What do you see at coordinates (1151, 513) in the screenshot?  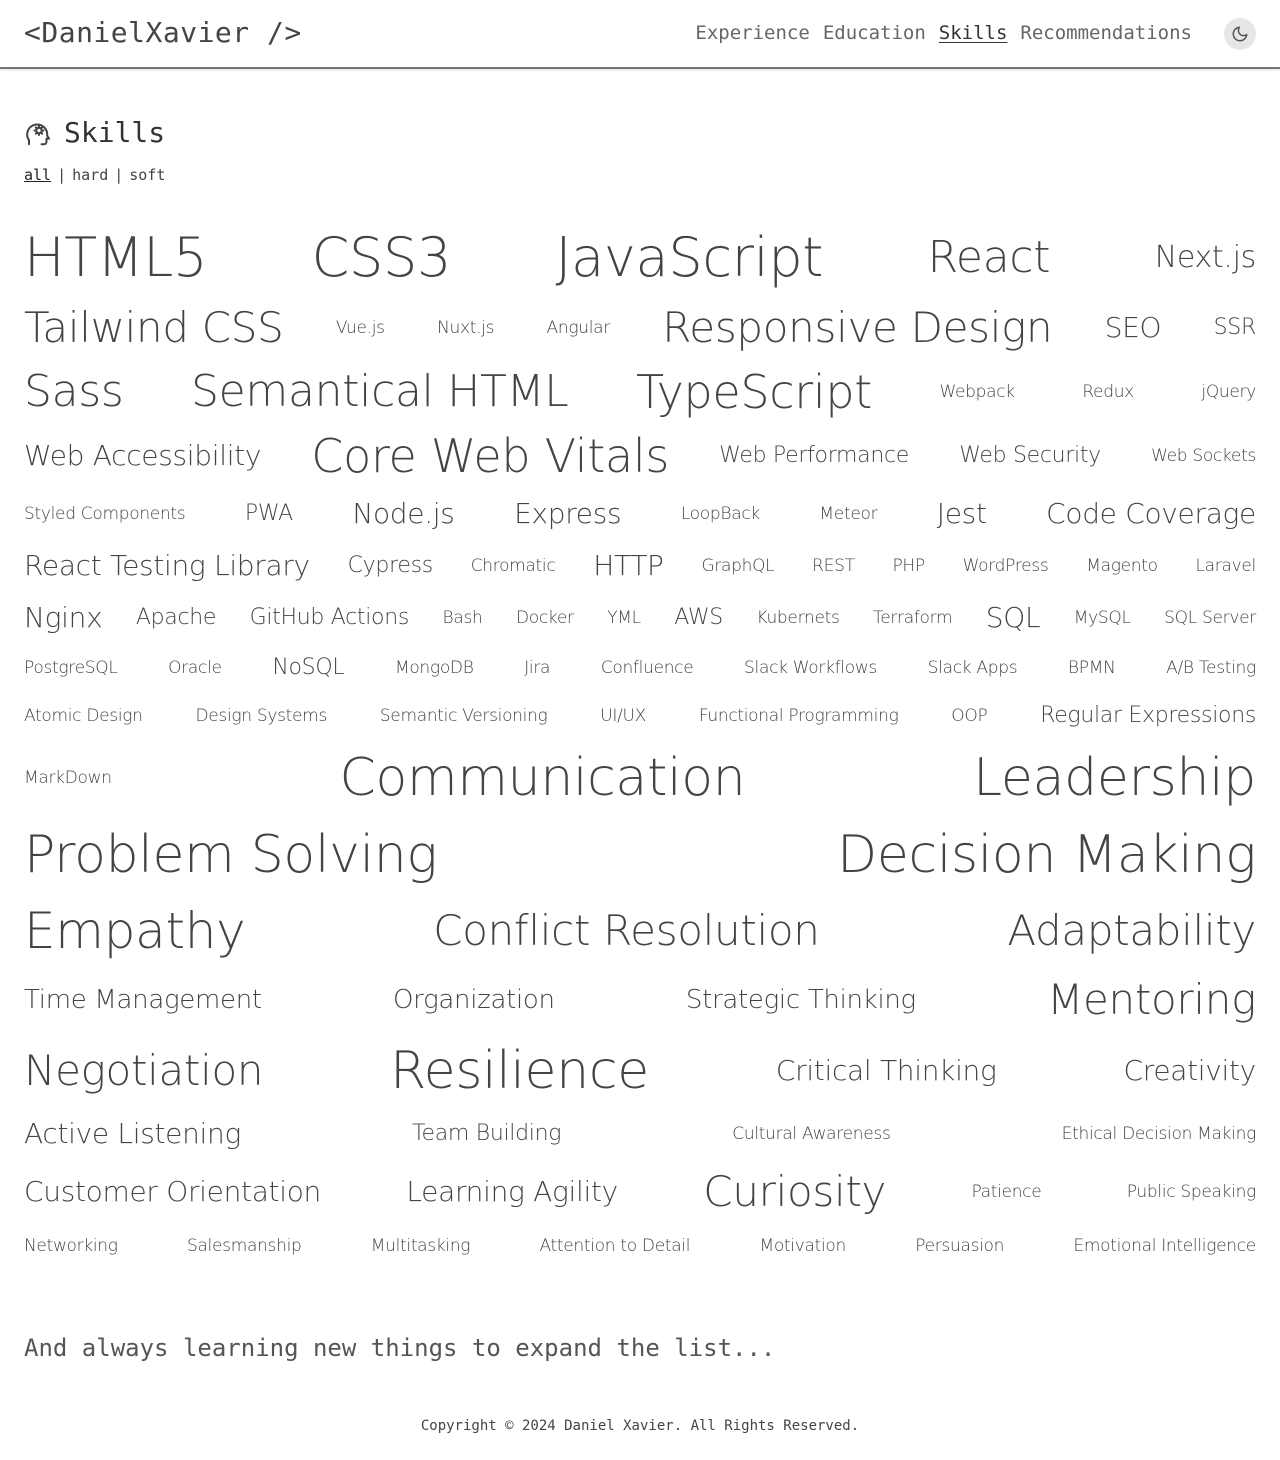 I see `skill-tag: Code Coverage` at bounding box center [1151, 513].